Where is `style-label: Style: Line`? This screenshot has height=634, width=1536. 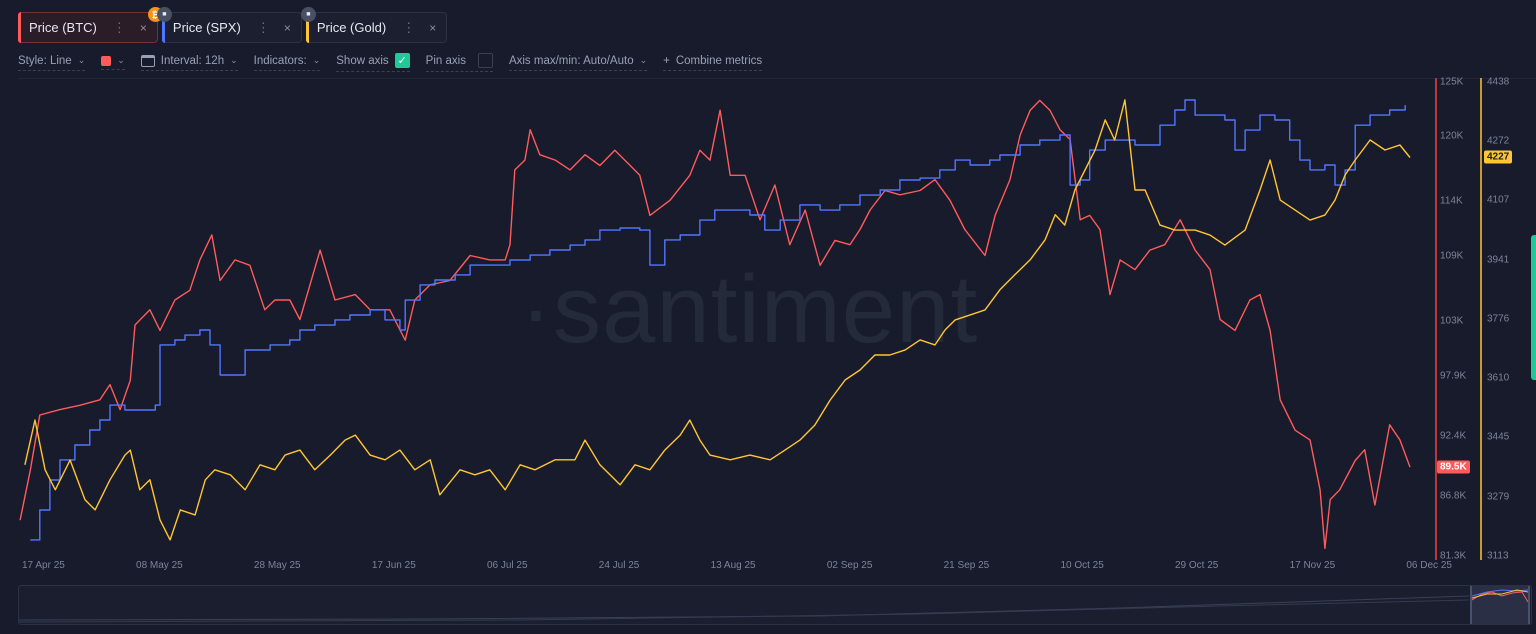
style-label: Style: Line is located at coordinates (45, 60).